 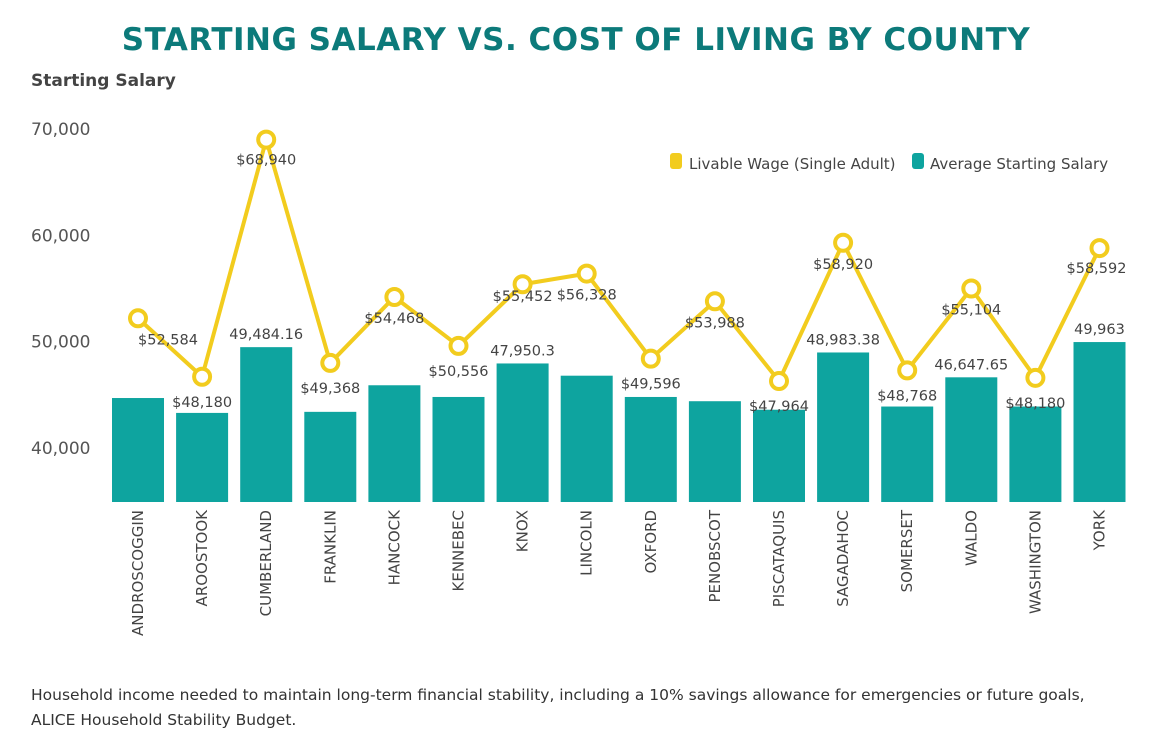 I want to click on bar-washington, so click(x=1035, y=454).